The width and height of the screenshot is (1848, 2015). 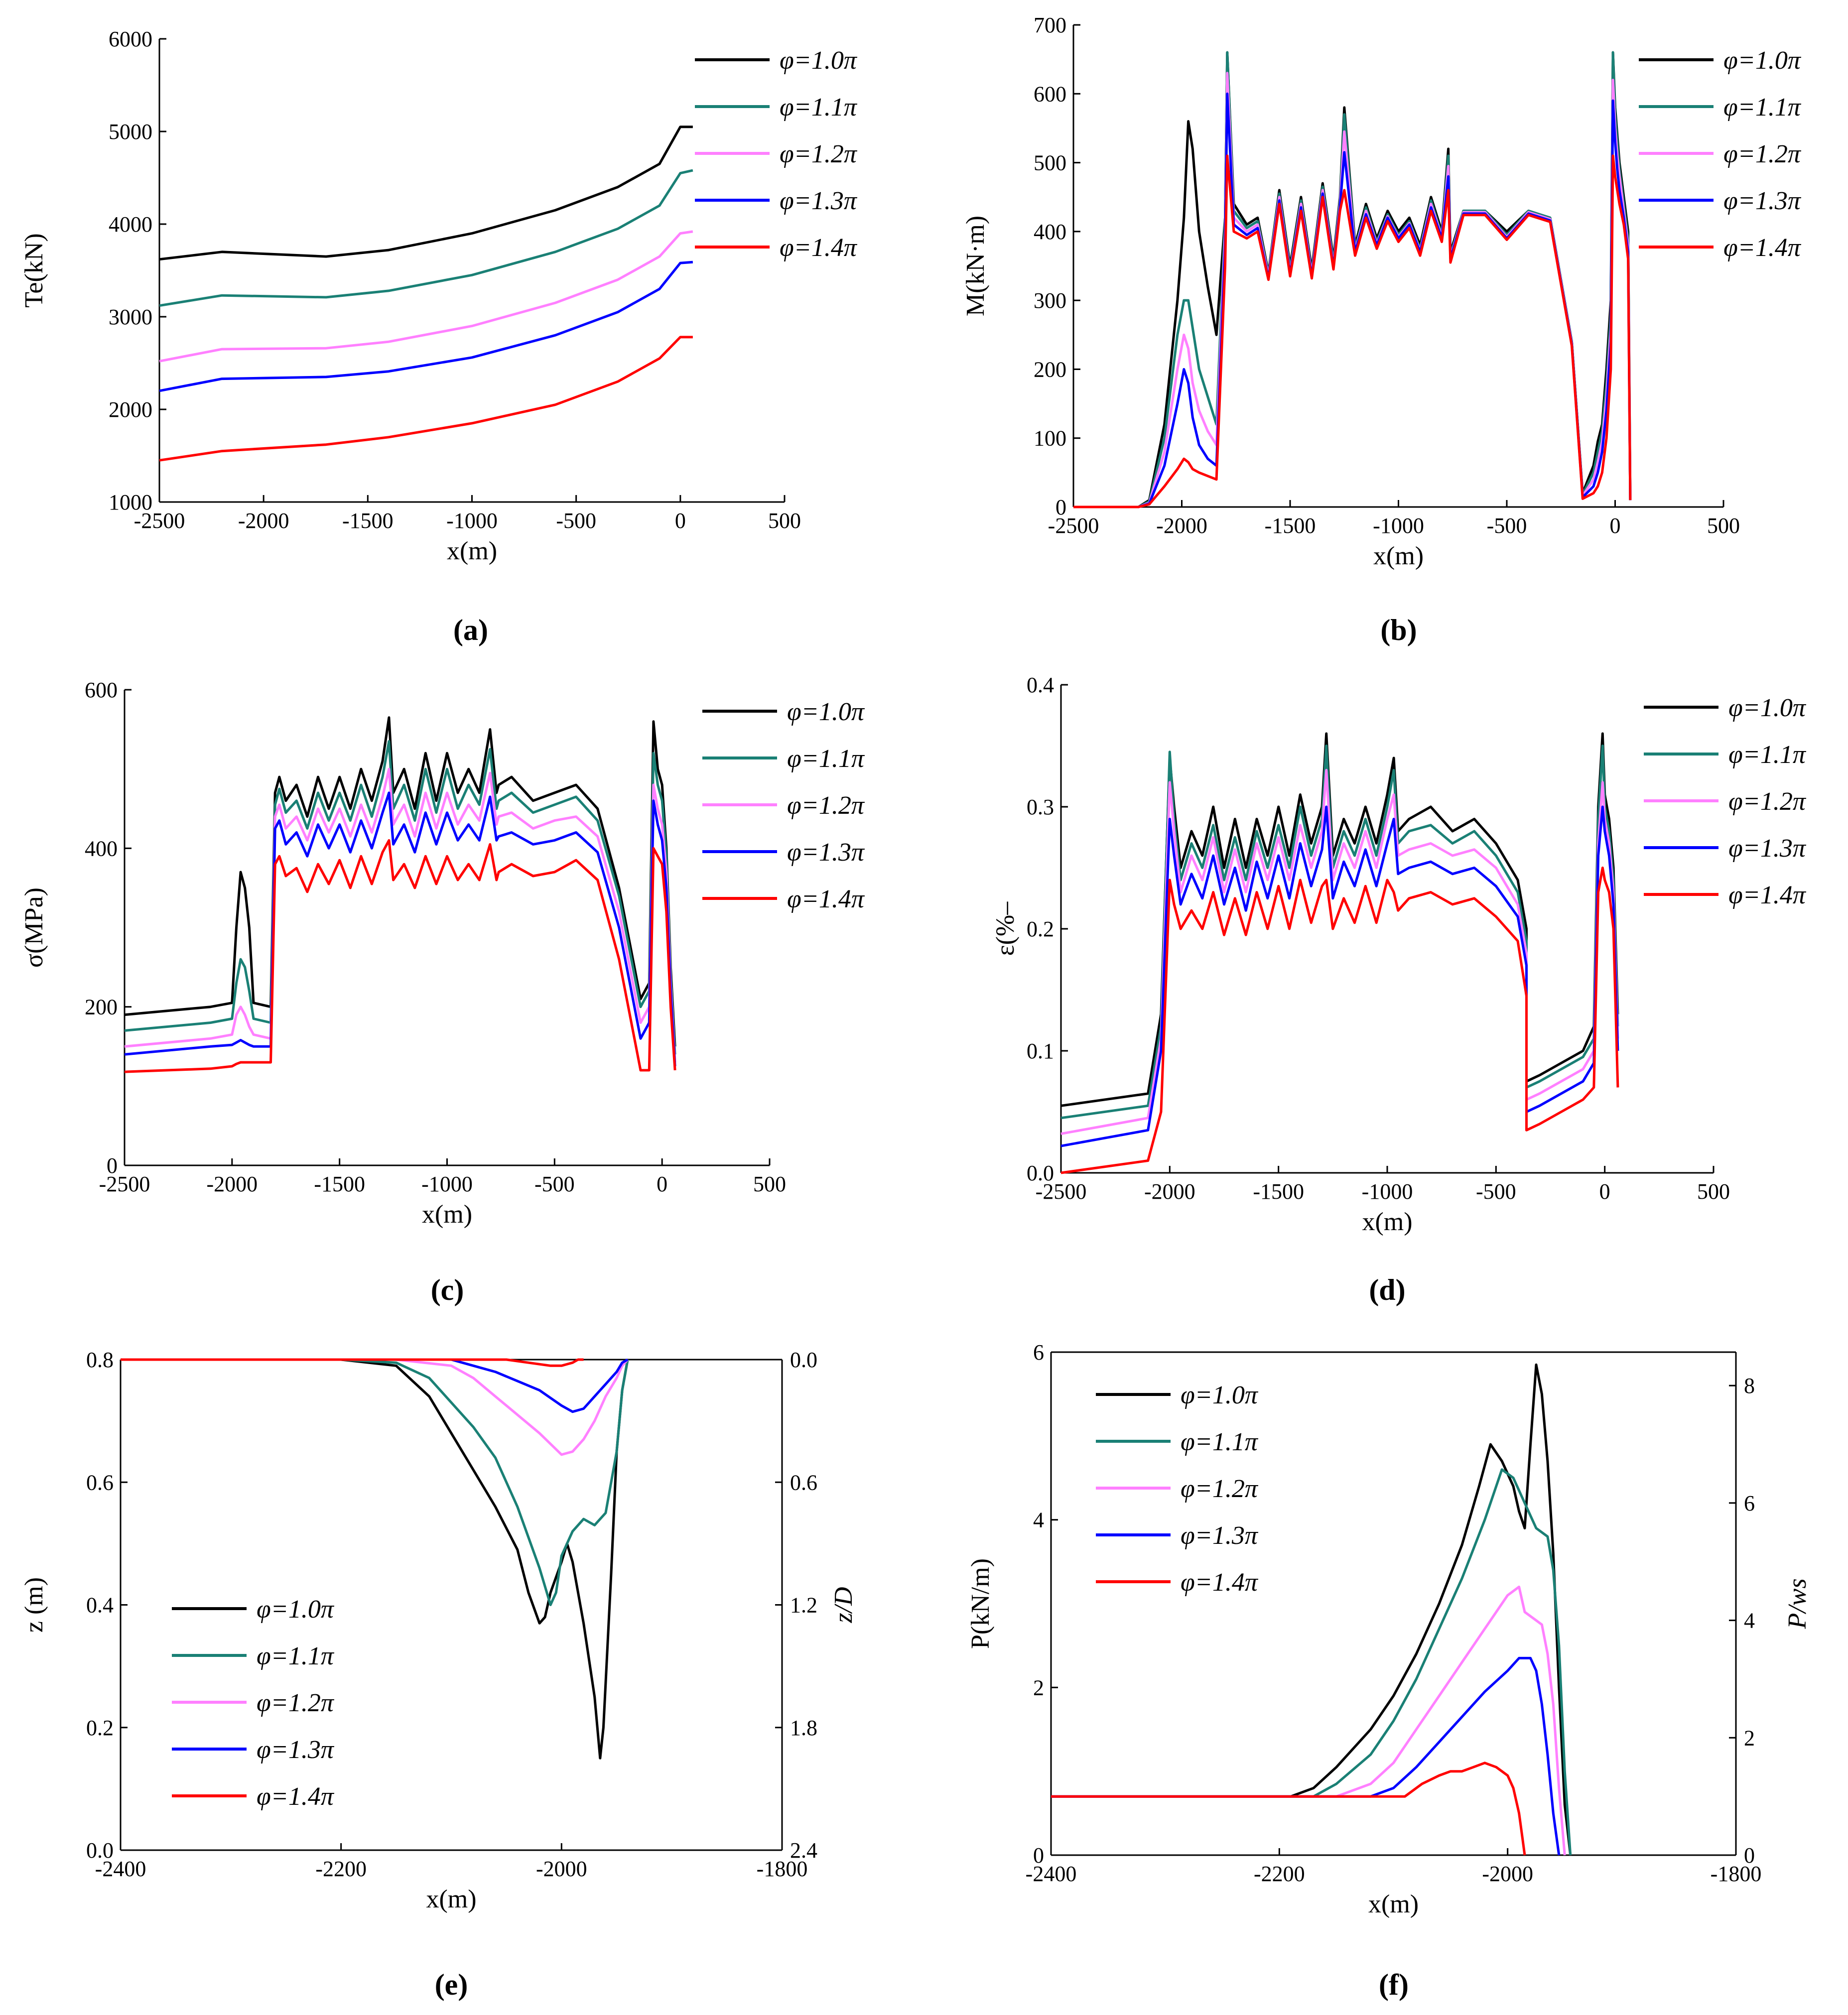 What do you see at coordinates (448, 1289) in the screenshot?
I see `panel-caption: (c)` at bounding box center [448, 1289].